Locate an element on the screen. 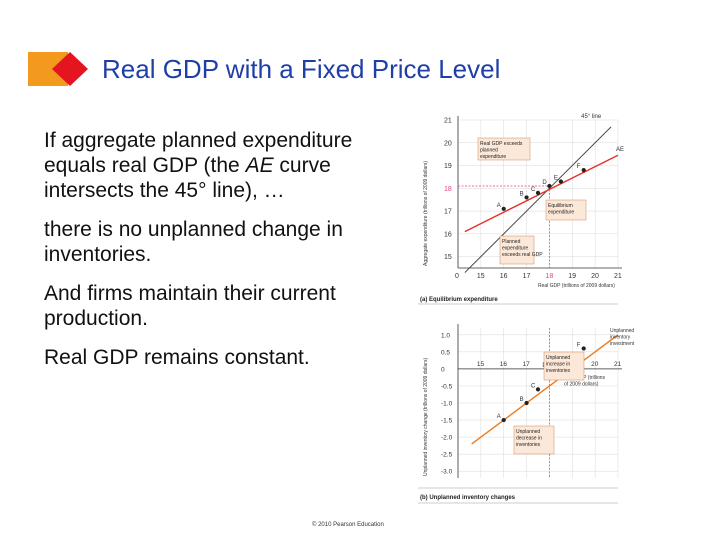 The width and height of the screenshot is (720, 540). panel-a-y-tick-label: 18 is located at coordinates (448, 189).